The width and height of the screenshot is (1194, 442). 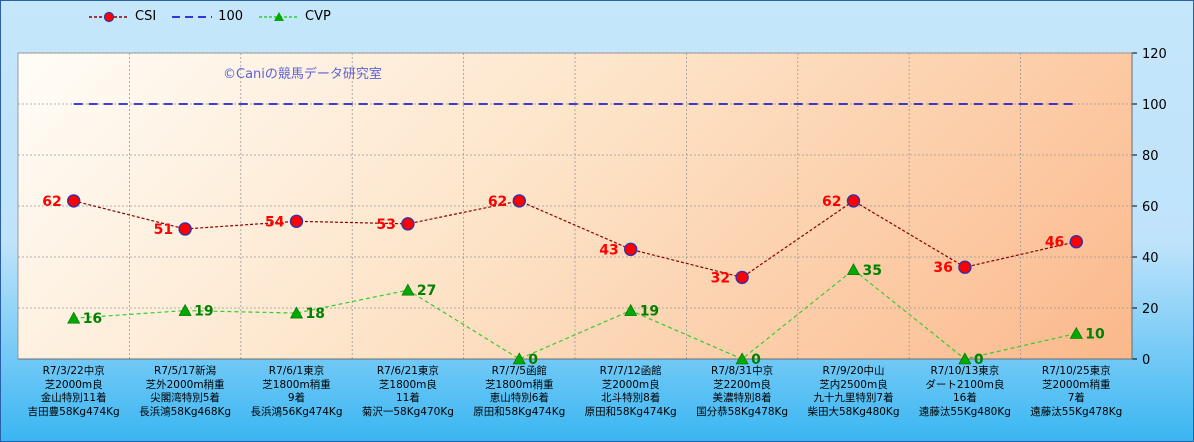 What do you see at coordinates (853, 398) in the screenshot?
I see `x-category-line: 九十九里特別7着` at bounding box center [853, 398].